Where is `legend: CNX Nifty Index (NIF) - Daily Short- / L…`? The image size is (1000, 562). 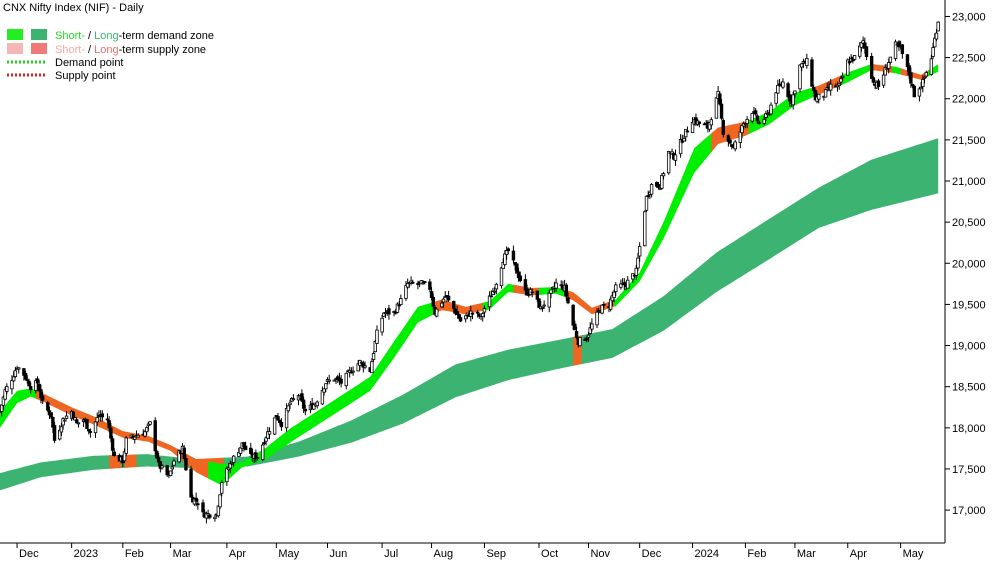 legend: CNX Nifty Index (NIF) - Daily Short- / L… is located at coordinates (108, 42).